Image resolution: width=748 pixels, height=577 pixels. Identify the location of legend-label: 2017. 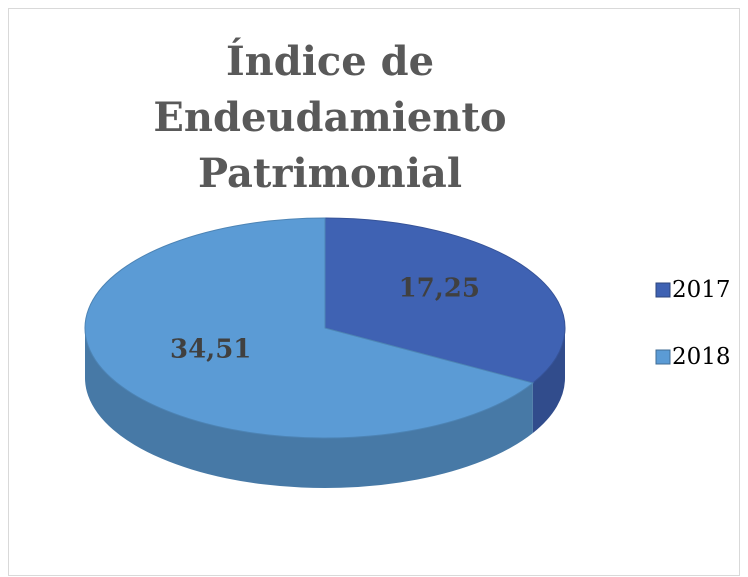
(701, 290).